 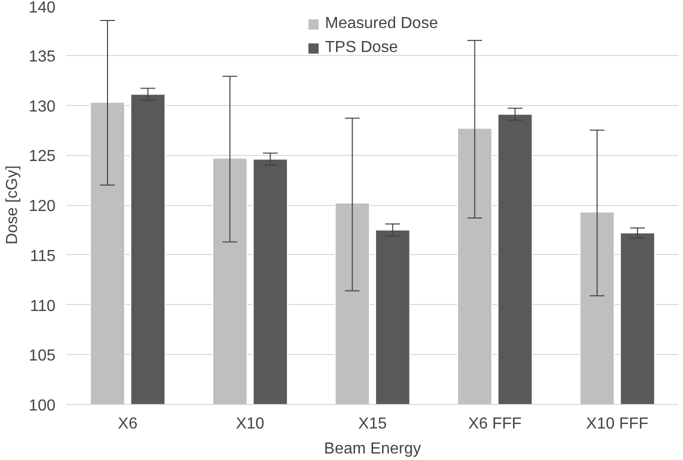 What do you see at coordinates (250, 424) in the screenshot?
I see `x-tick-label: X10` at bounding box center [250, 424].